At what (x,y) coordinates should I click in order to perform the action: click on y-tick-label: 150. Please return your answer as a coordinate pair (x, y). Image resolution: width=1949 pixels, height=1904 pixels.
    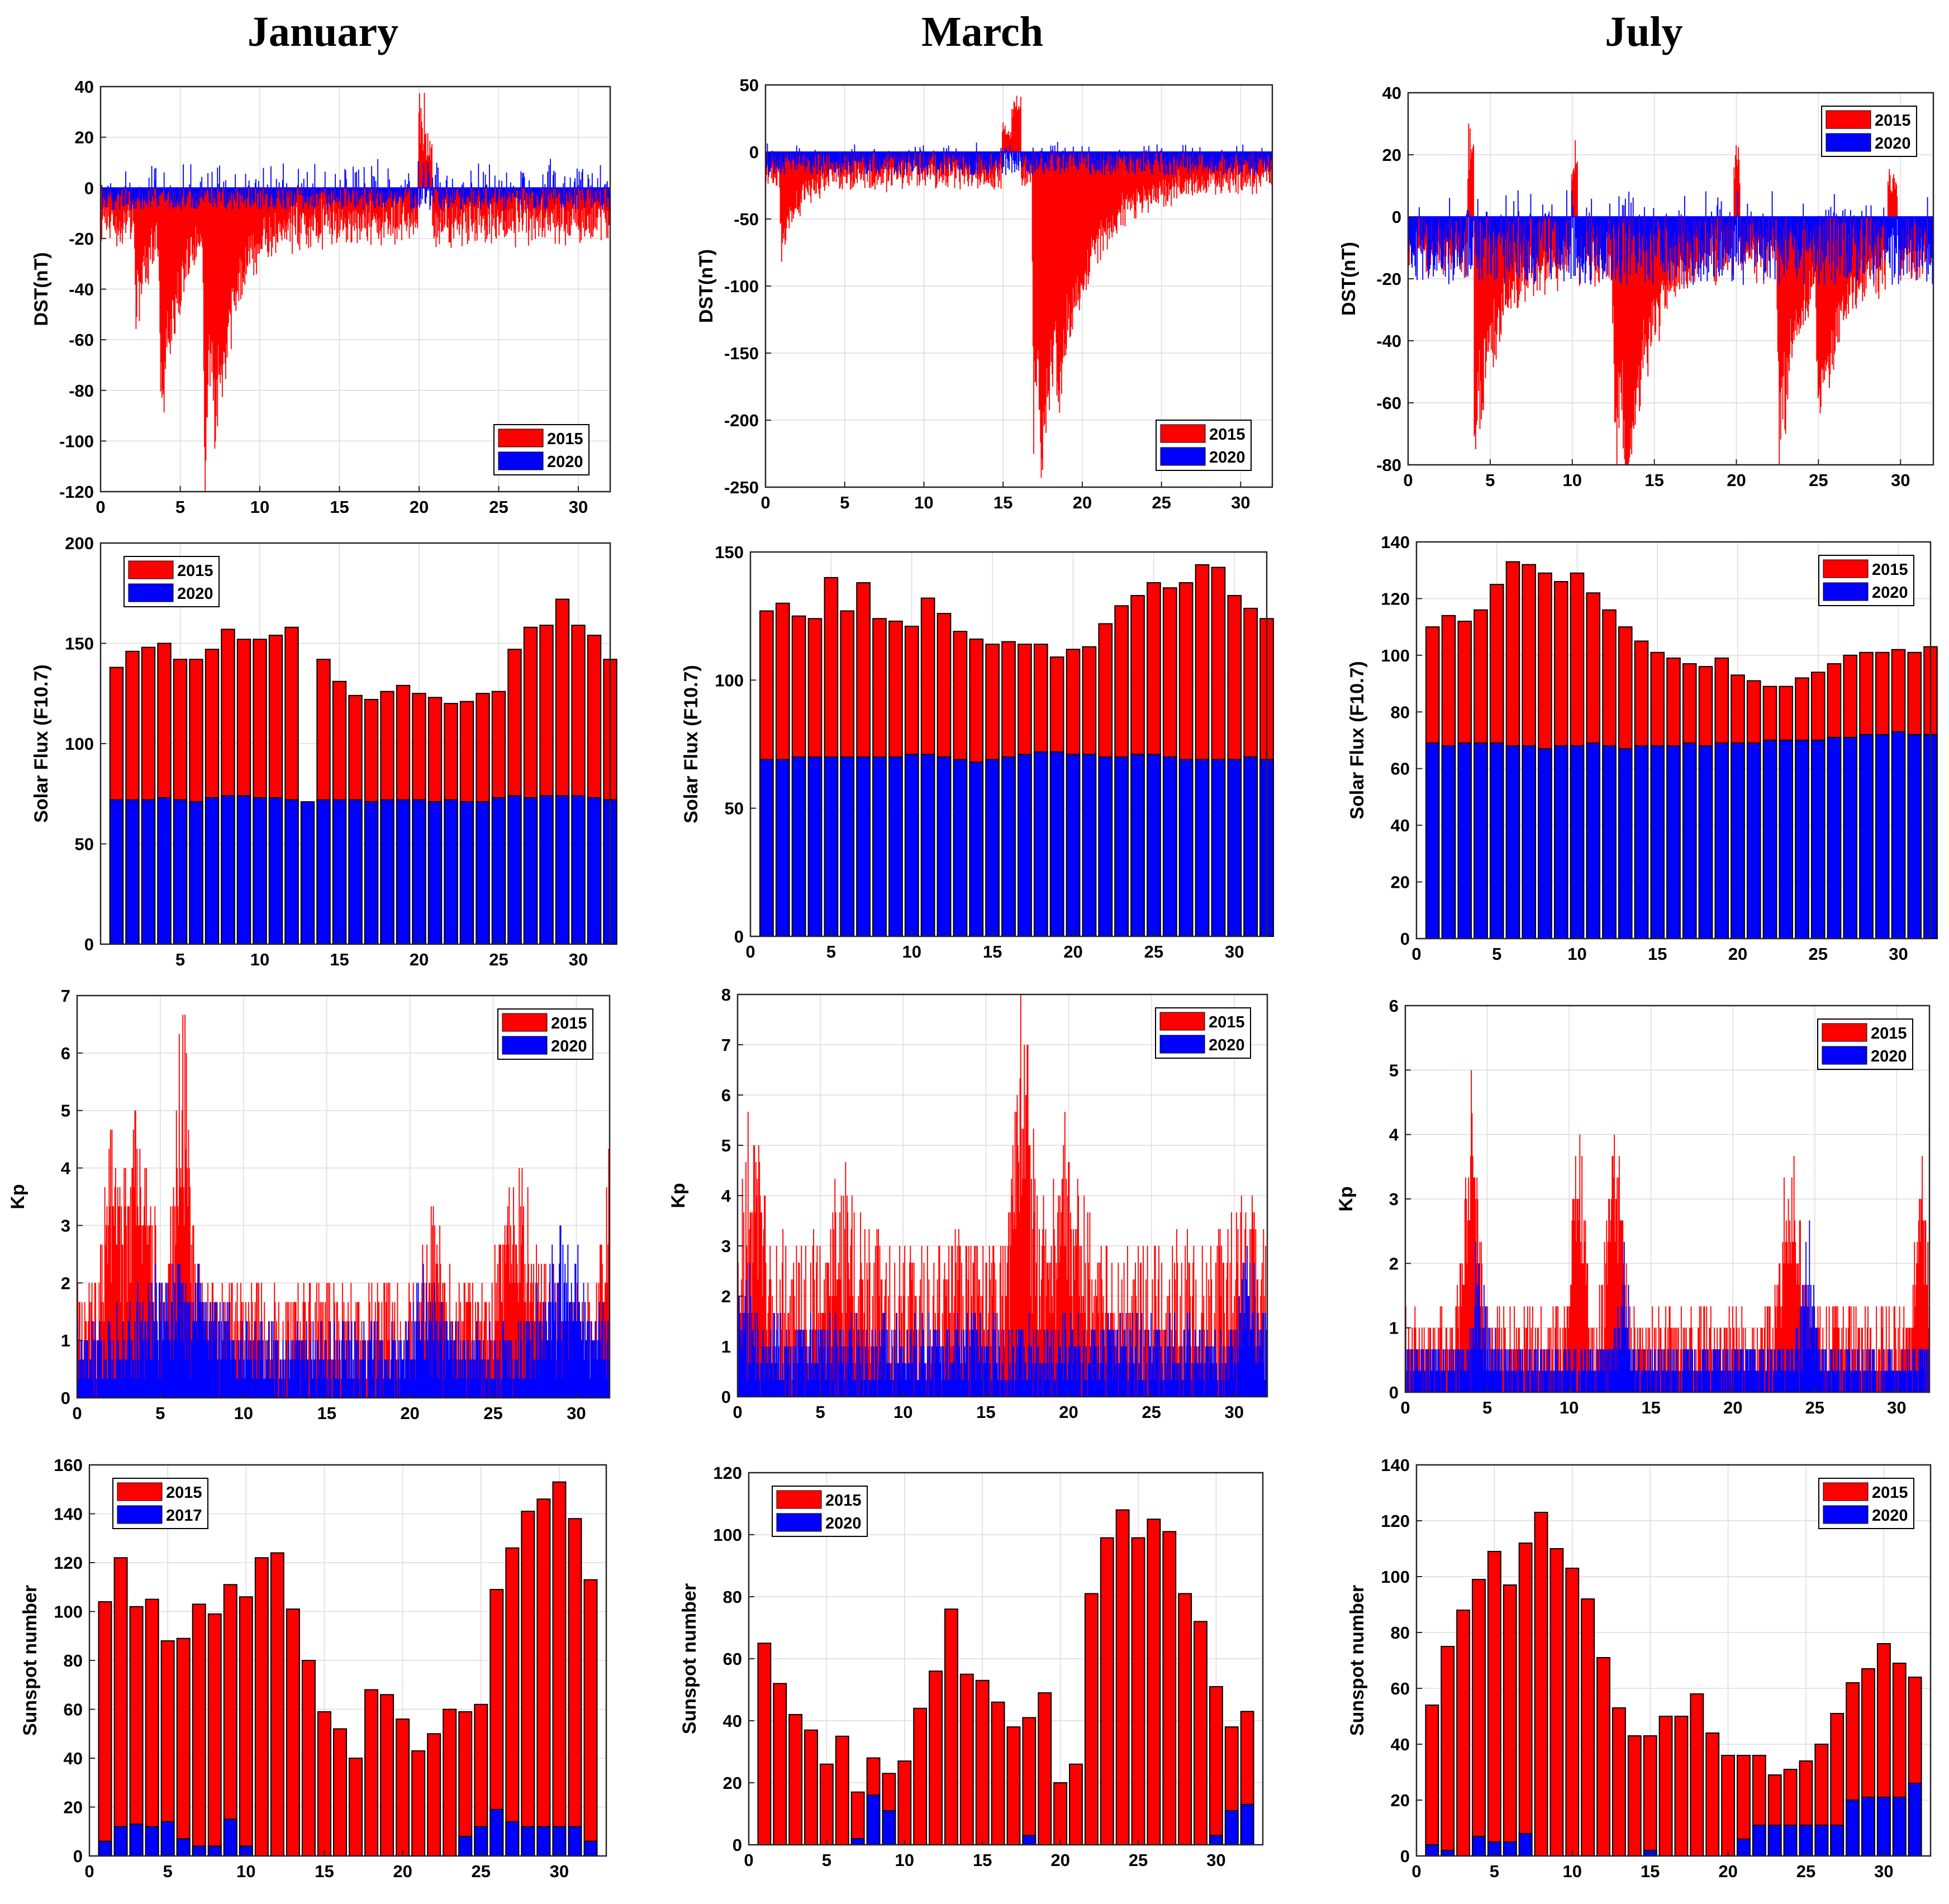
    Looking at the image, I should click on (729, 552).